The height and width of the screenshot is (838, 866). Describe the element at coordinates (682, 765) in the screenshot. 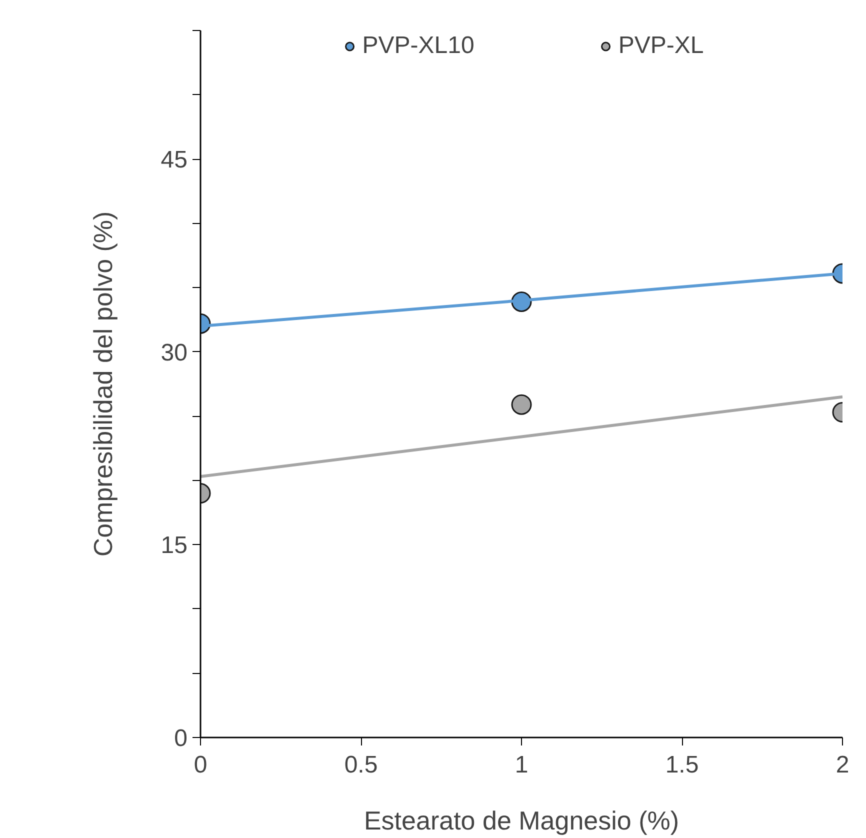

I see `x-tick-label: 1.5` at that location.